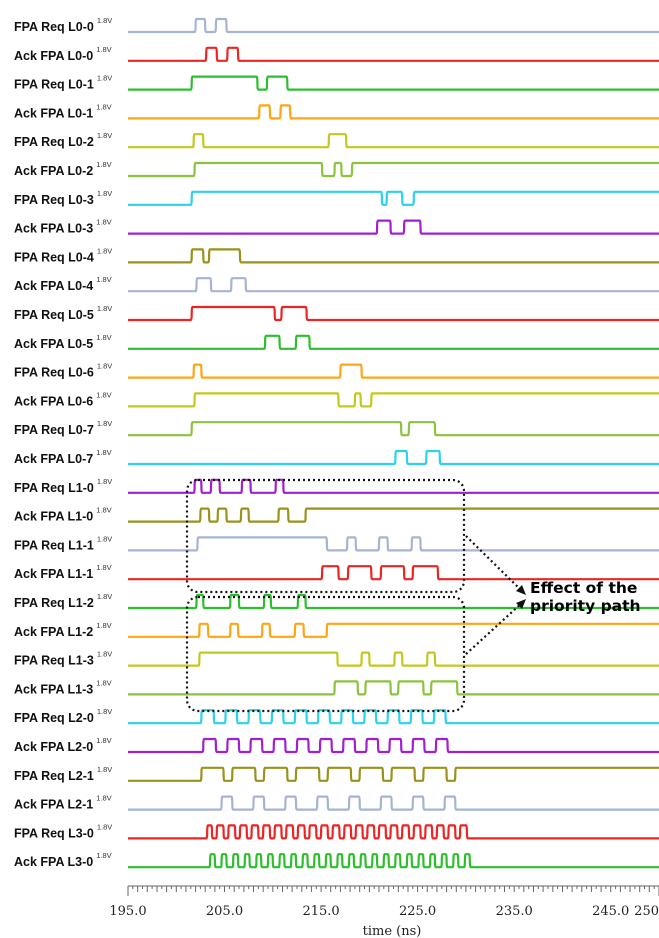 This screenshot has height=938, width=659. I want to click on x-tick-label: 215.0, so click(320, 911).